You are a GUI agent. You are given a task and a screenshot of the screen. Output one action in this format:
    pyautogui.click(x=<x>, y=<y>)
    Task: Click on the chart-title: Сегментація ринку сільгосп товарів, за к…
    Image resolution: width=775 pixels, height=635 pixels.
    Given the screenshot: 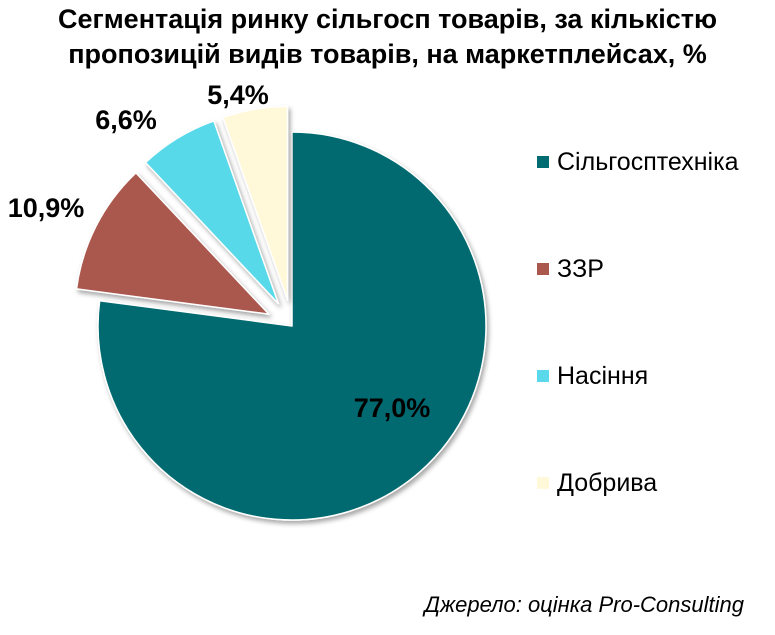 What is the action you would take?
    pyautogui.click(x=387, y=37)
    